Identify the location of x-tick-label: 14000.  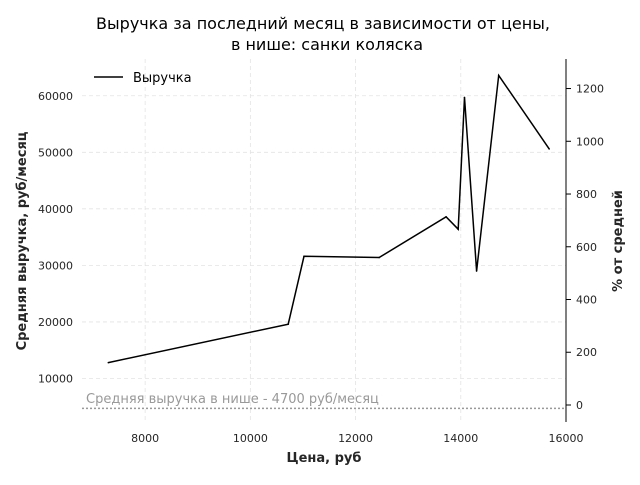
(460, 438).